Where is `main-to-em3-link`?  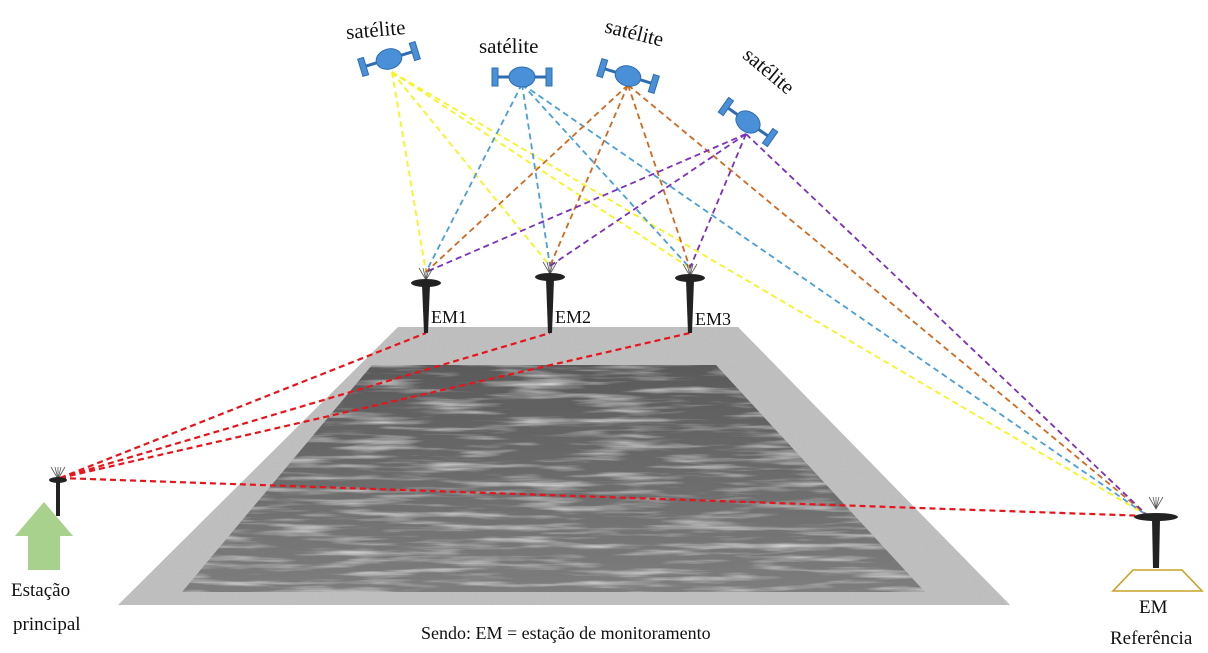 main-to-em3-link is located at coordinates (375, 405).